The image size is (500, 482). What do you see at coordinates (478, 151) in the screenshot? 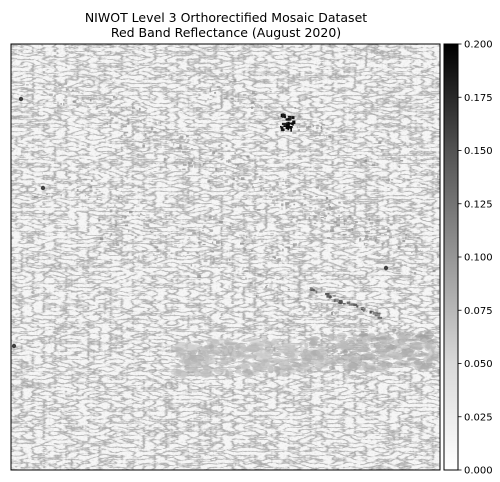
I see `colorbar-tick-label: 0.150` at bounding box center [478, 151].